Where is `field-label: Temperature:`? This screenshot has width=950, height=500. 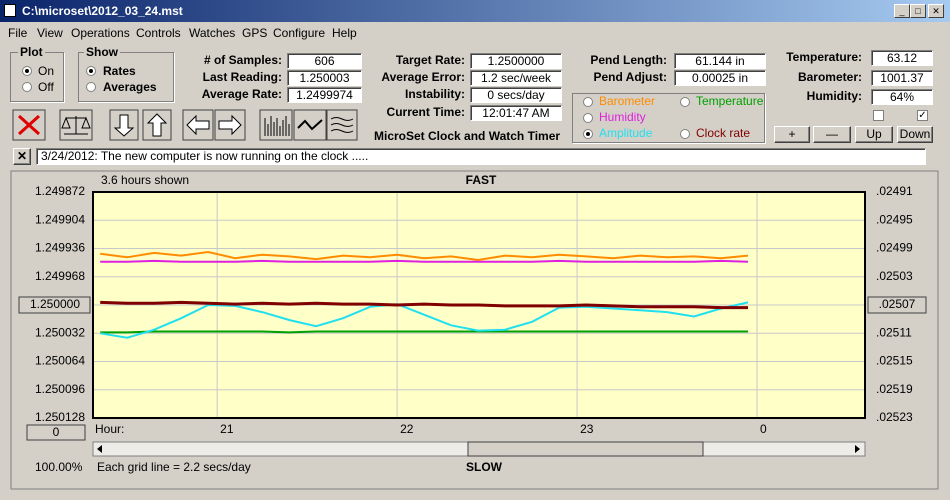 field-label: Temperature: is located at coordinates (824, 57).